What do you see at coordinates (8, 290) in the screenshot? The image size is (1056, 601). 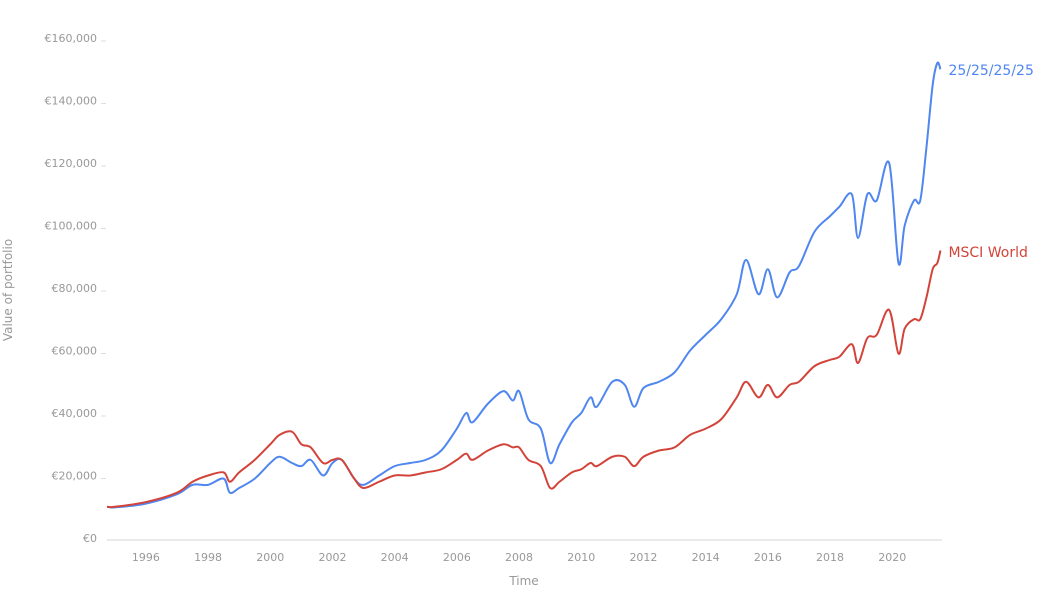 I see `y-axis-label: Value of portfolio` at bounding box center [8, 290].